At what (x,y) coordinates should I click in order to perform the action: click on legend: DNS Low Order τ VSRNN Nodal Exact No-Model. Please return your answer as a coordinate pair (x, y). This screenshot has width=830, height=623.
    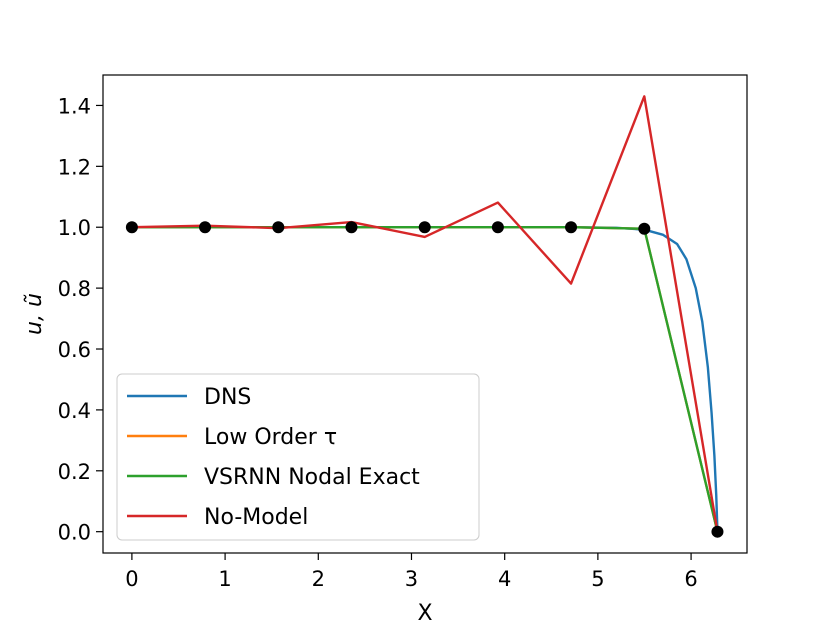
    Looking at the image, I should click on (298, 457).